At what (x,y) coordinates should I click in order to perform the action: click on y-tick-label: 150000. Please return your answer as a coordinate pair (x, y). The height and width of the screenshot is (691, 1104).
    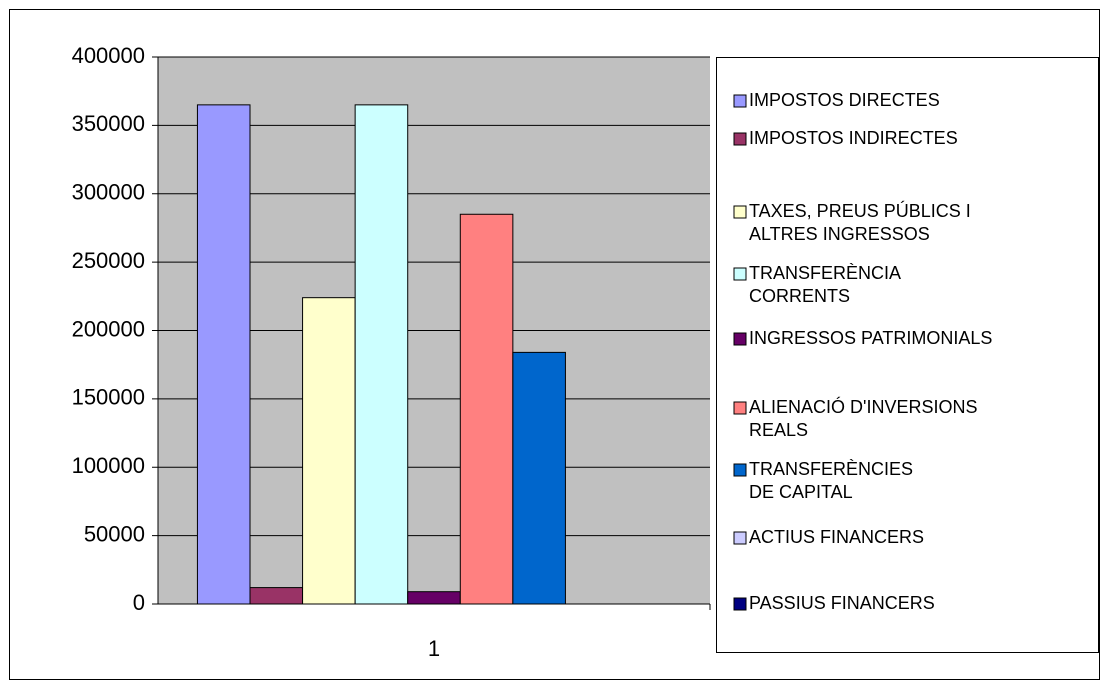
    Looking at the image, I should click on (108, 397).